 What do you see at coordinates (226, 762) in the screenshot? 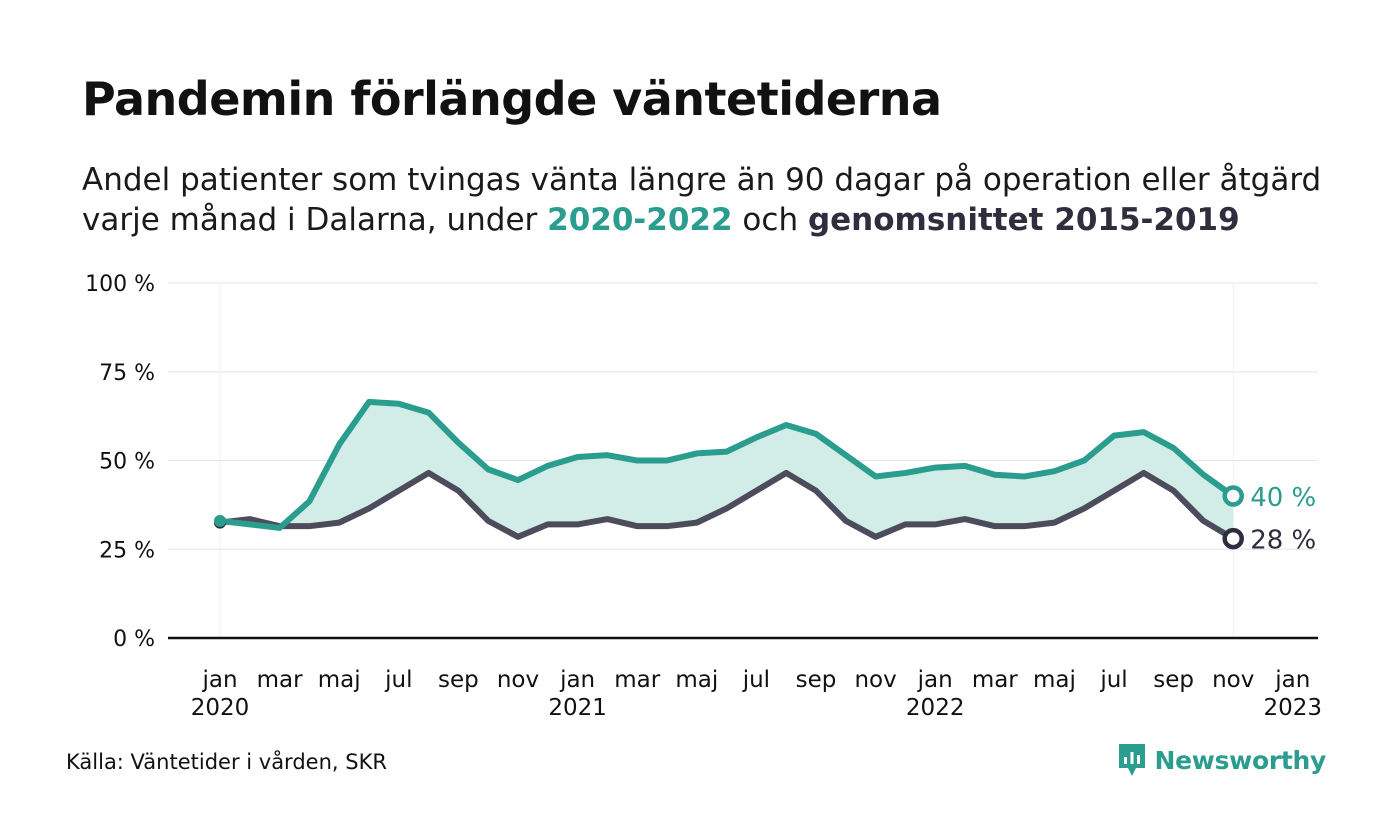
I see `source-note: Källa: Väntetider i vården, SKR` at bounding box center [226, 762].